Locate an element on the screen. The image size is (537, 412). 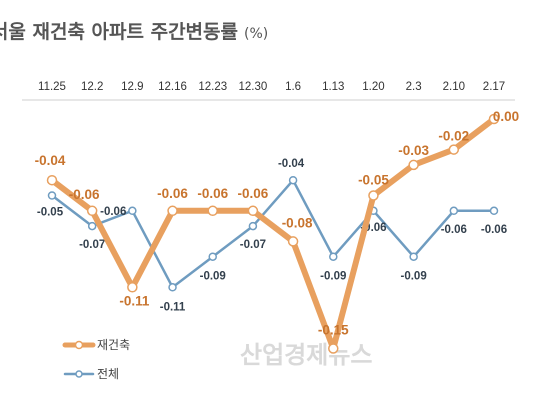
x-tick-label: 1.13 is located at coordinates (333, 87).